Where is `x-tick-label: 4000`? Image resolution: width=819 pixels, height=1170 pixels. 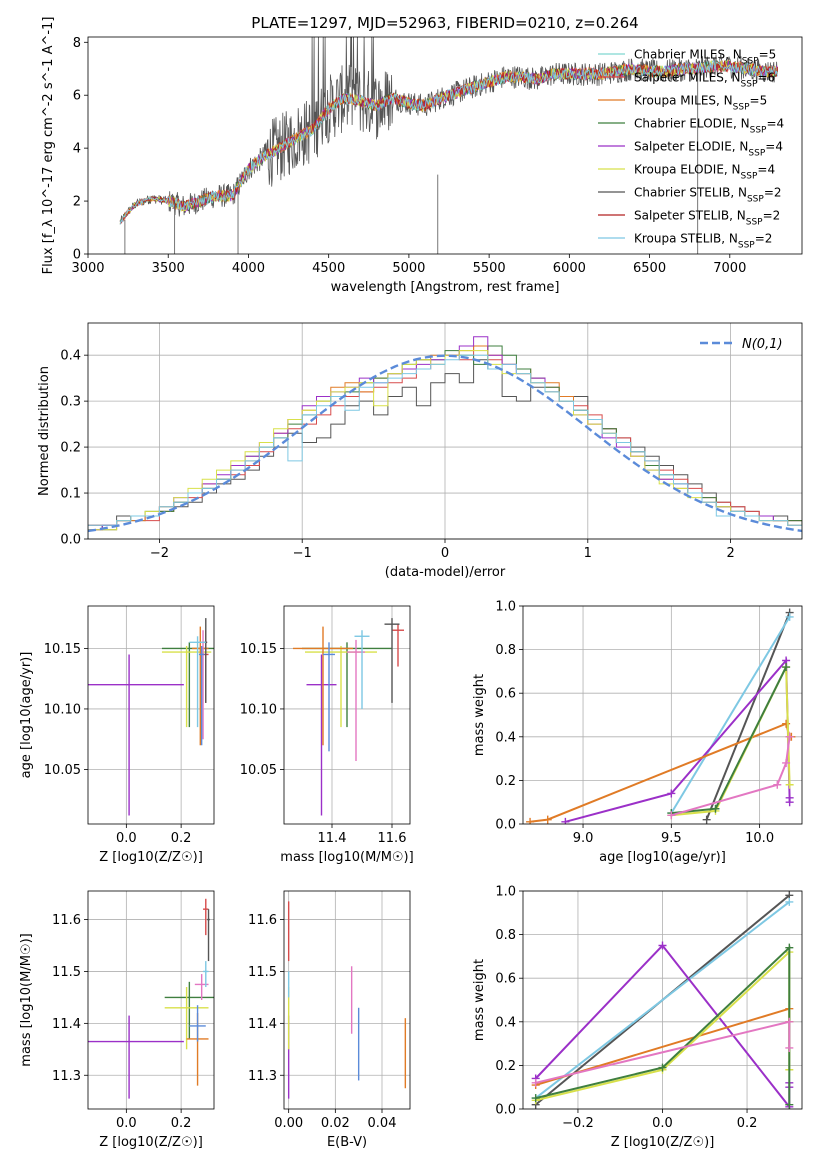 x-tick-label: 4000 is located at coordinates (248, 268).